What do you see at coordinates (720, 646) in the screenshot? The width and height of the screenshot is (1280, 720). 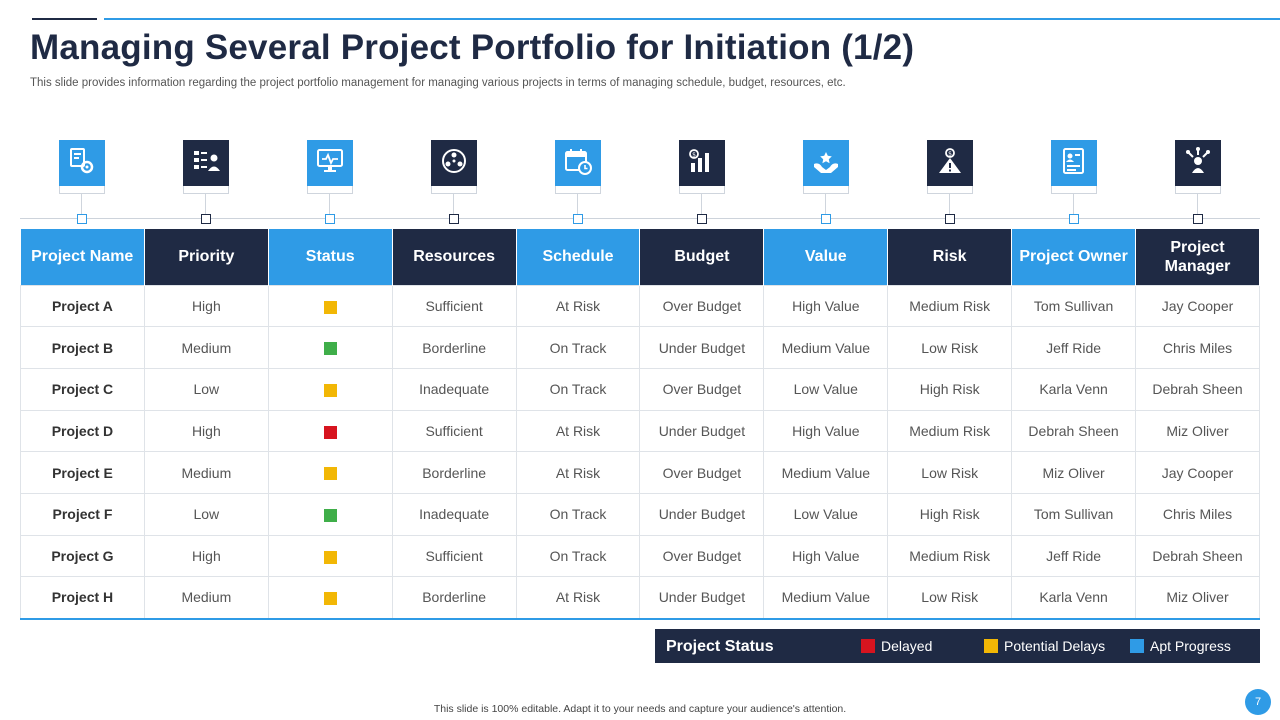 I see `legend-title: Project Status` at bounding box center [720, 646].